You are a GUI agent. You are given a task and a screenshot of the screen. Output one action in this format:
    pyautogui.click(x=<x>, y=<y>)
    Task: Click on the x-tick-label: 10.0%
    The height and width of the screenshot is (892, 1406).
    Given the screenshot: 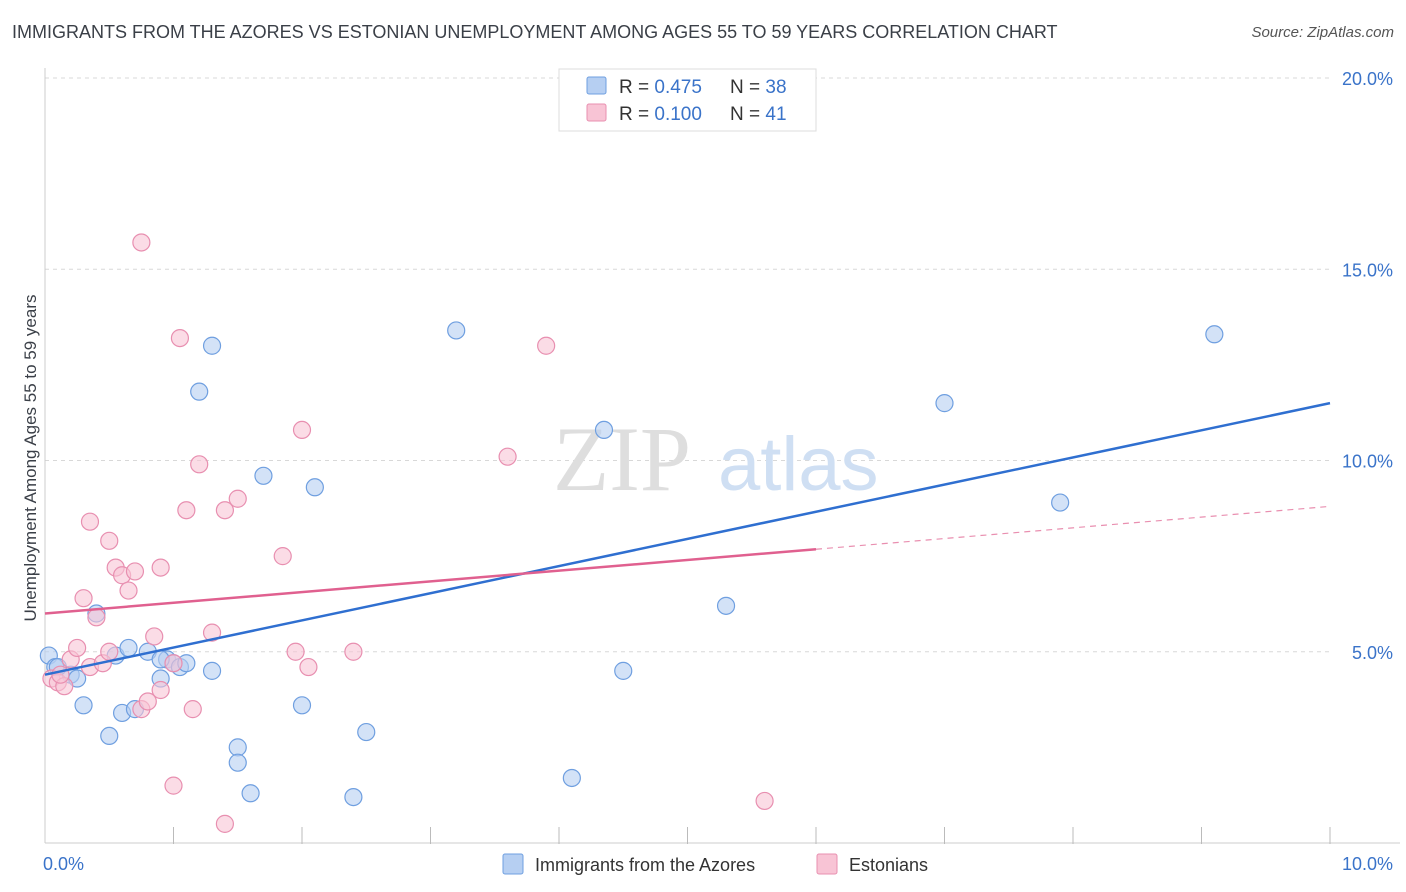 What is the action you would take?
    pyautogui.click(x=1367, y=864)
    